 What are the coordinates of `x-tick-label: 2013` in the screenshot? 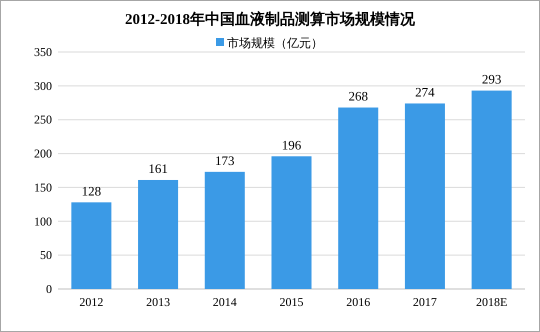 It's located at (158, 302).